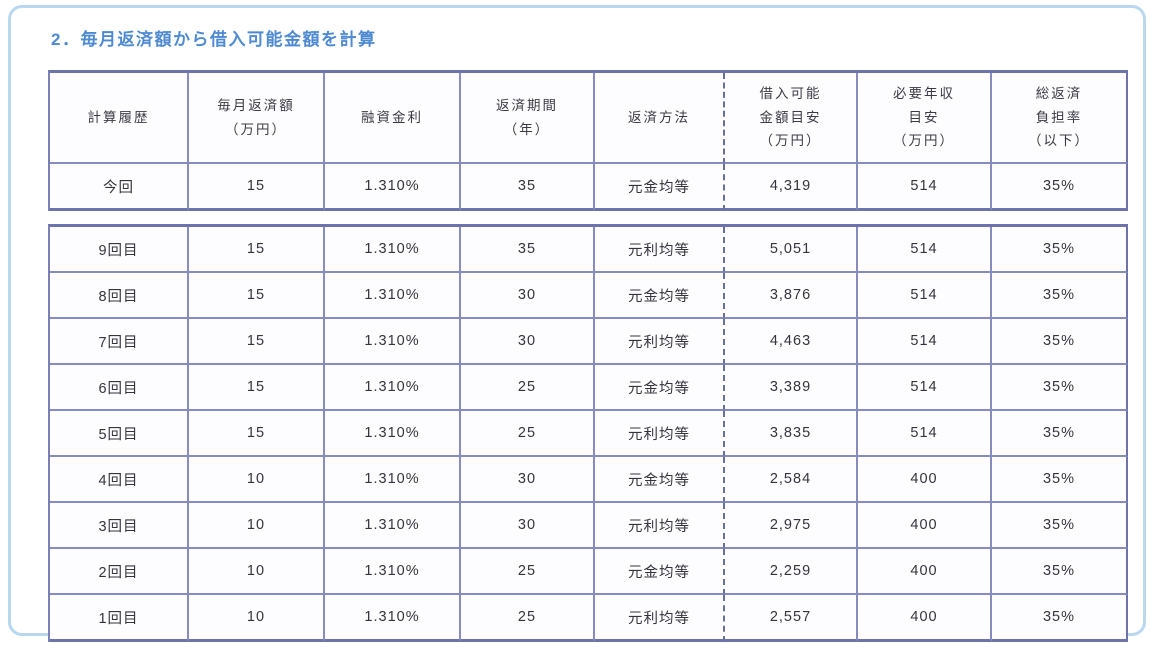 This screenshot has width=1160, height=650. Describe the element at coordinates (528, 118) in the screenshot. I see `column-header: 返済期間 （年）` at that location.